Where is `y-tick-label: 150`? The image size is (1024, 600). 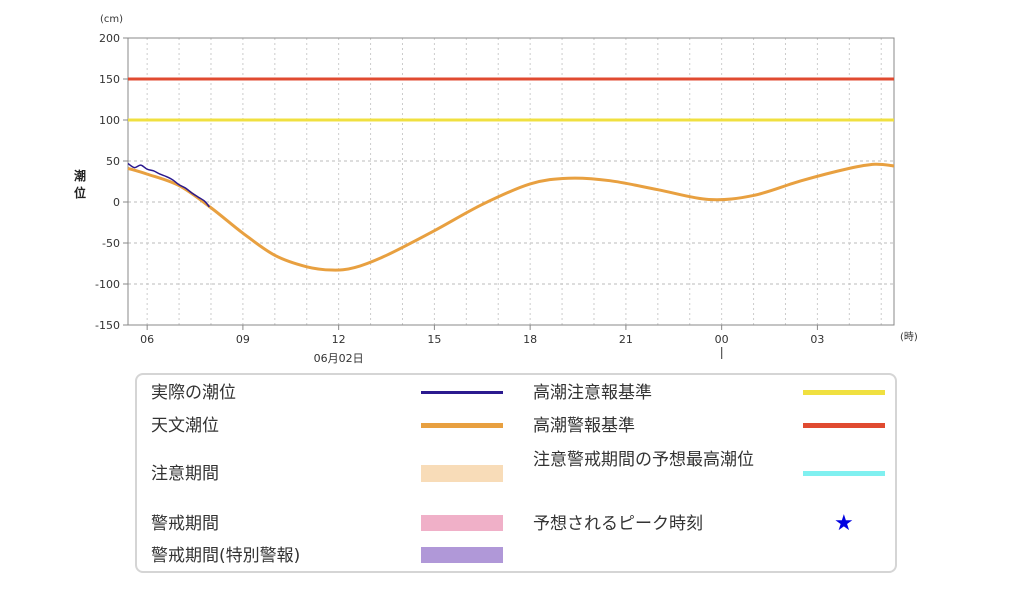
y-tick-label: 150 is located at coordinates (109, 79).